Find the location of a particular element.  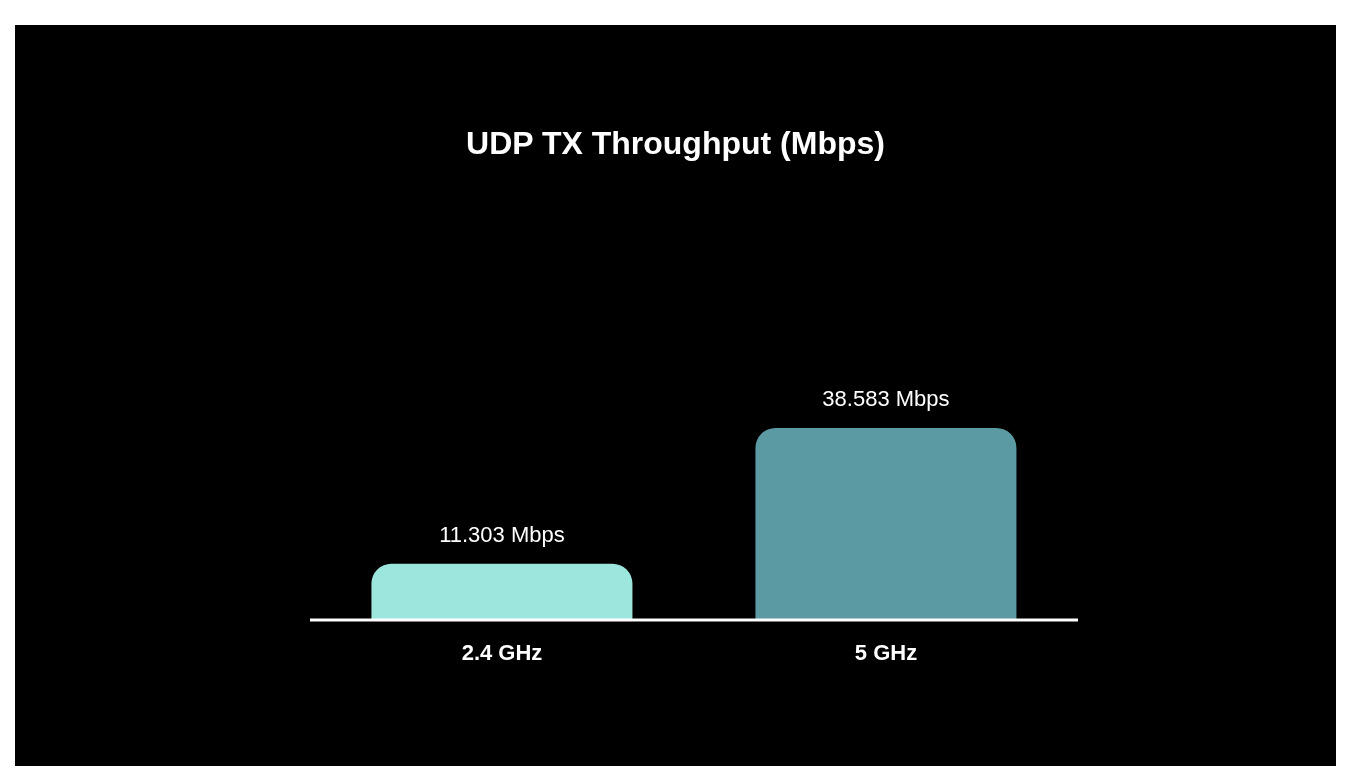

x-tick-label: 5 GHz is located at coordinates (886, 652).